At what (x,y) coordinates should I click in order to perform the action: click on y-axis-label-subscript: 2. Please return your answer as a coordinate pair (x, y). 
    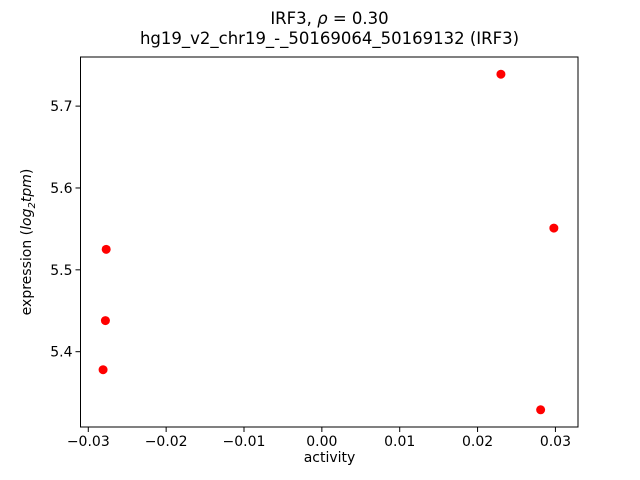
    Looking at the image, I should click on (32, 205).